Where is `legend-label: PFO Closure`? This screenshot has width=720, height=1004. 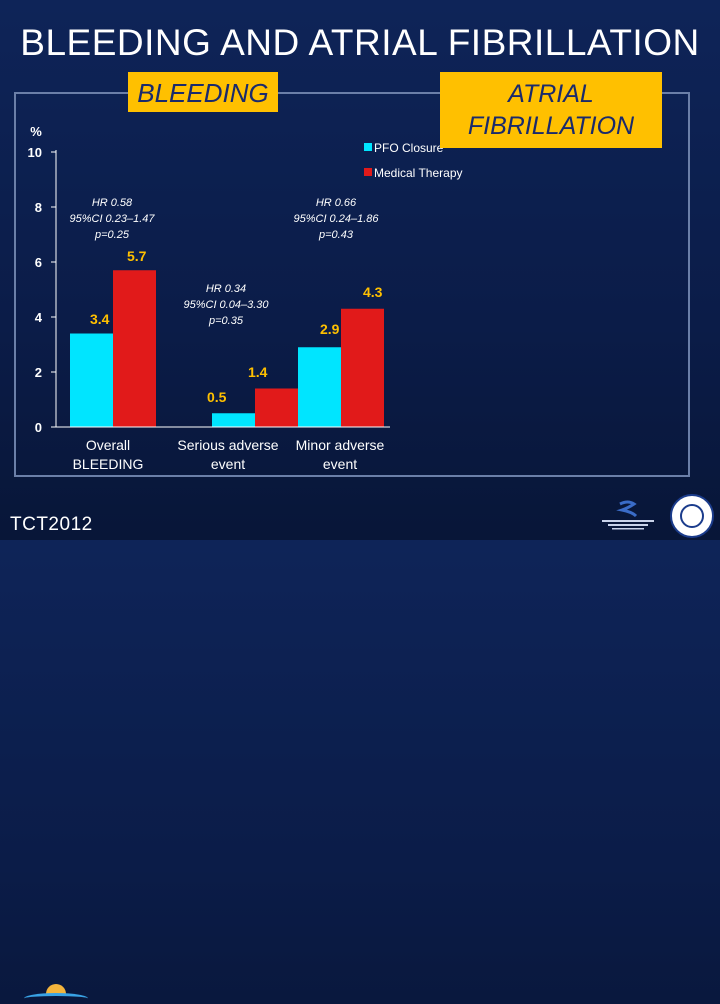
legend-label: PFO Closure is located at coordinates (409, 148).